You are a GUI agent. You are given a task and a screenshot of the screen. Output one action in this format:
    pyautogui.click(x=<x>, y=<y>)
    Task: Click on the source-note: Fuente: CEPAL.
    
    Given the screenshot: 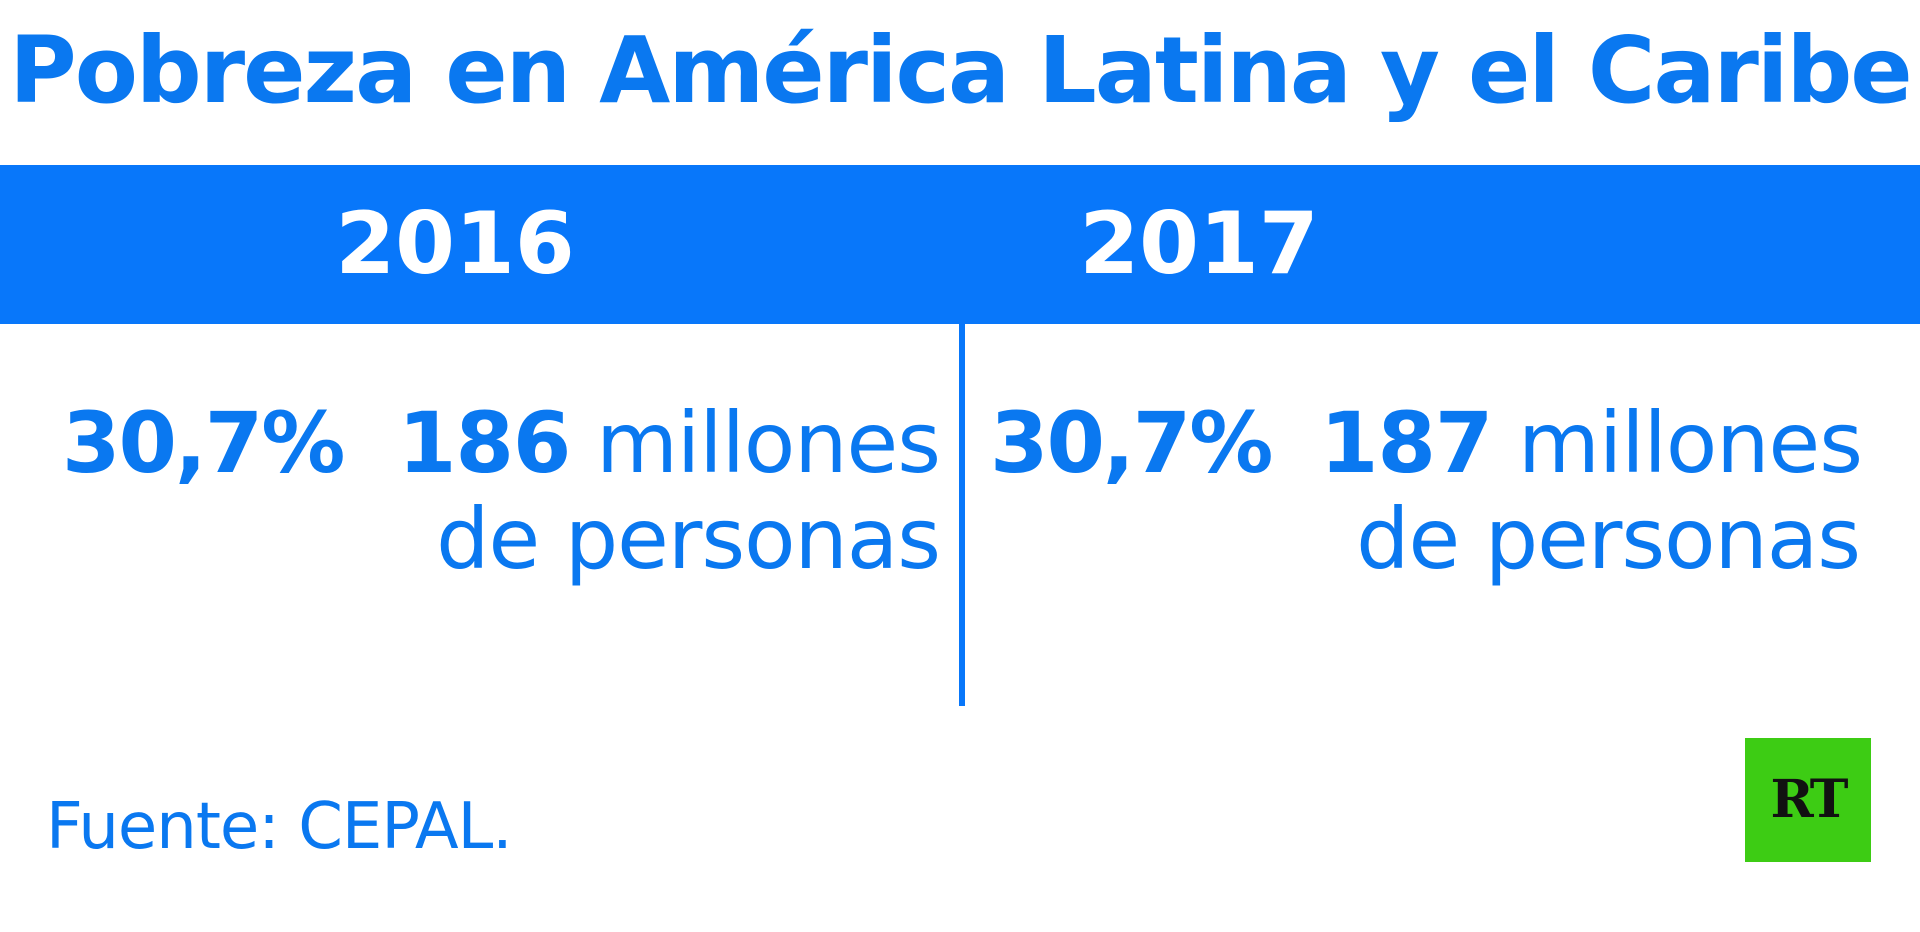 What is the action you would take?
    pyautogui.click(x=279, y=827)
    